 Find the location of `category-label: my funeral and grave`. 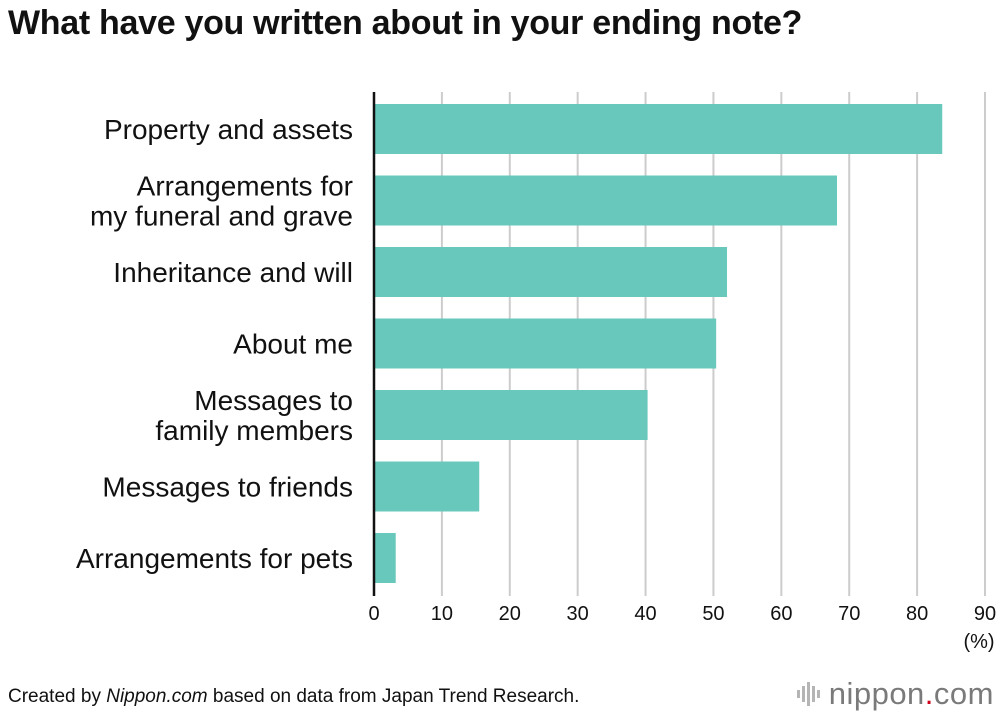

category-label: my funeral and grave is located at coordinates (221, 216).